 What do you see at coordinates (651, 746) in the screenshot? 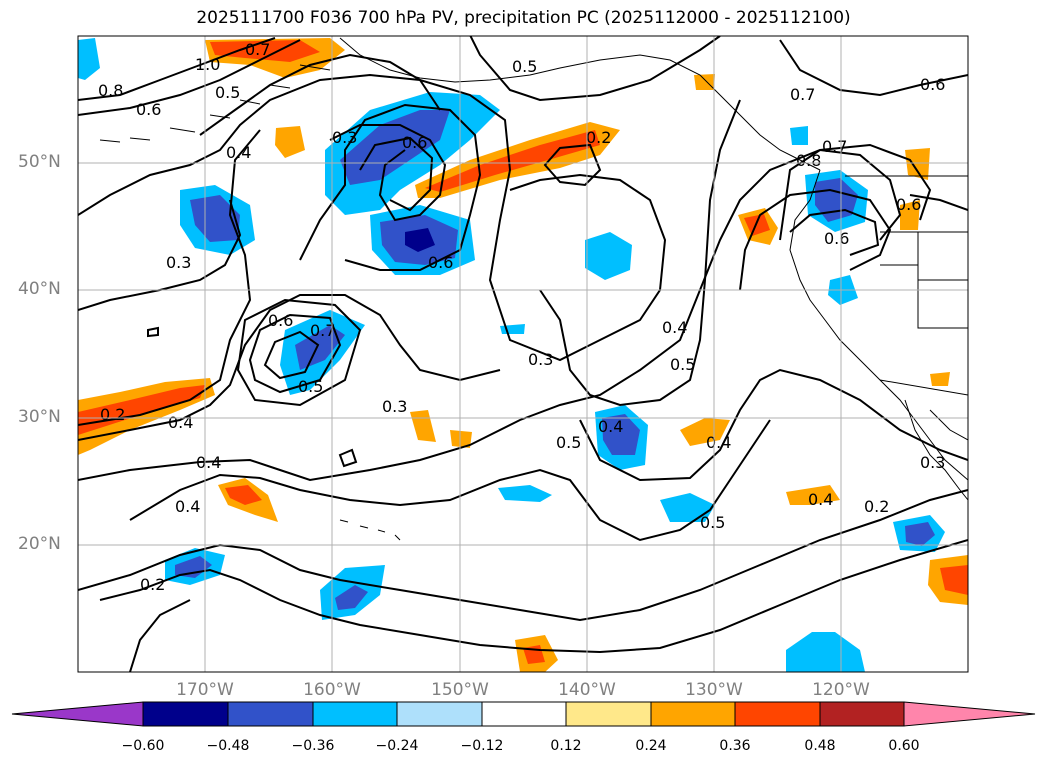
I see `colorbar-tick-label: 0.24` at bounding box center [651, 746].